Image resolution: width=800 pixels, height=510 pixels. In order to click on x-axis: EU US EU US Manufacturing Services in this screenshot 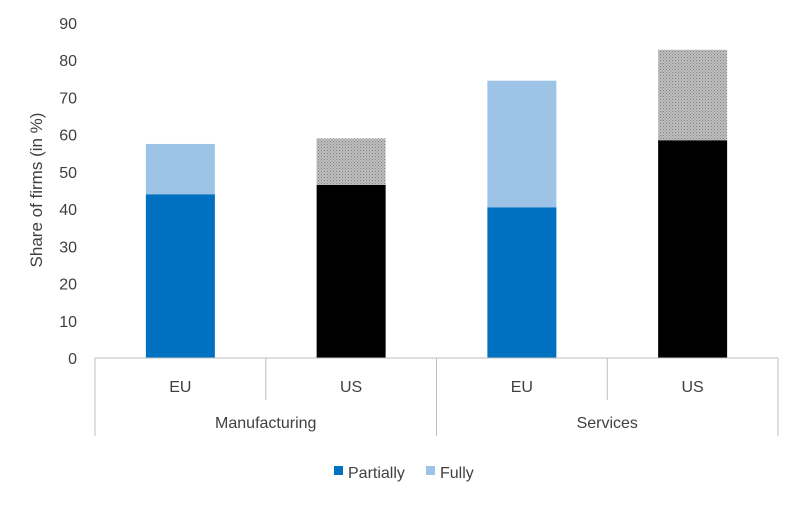, I will do `click(436, 396)`.